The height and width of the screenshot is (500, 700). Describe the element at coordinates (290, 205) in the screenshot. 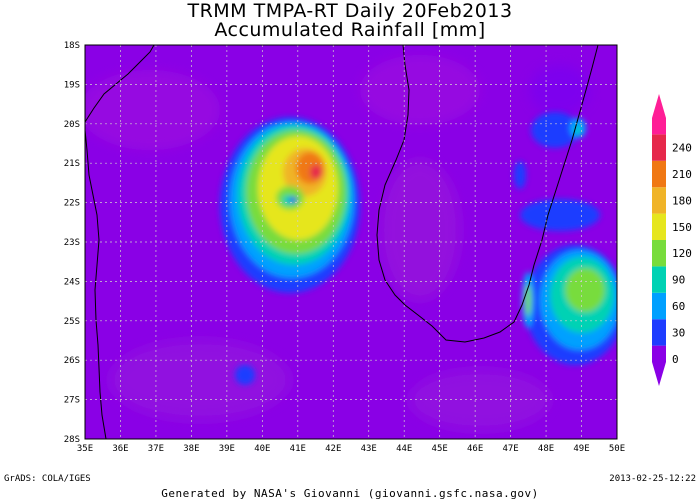

I see `western-storm` at that location.